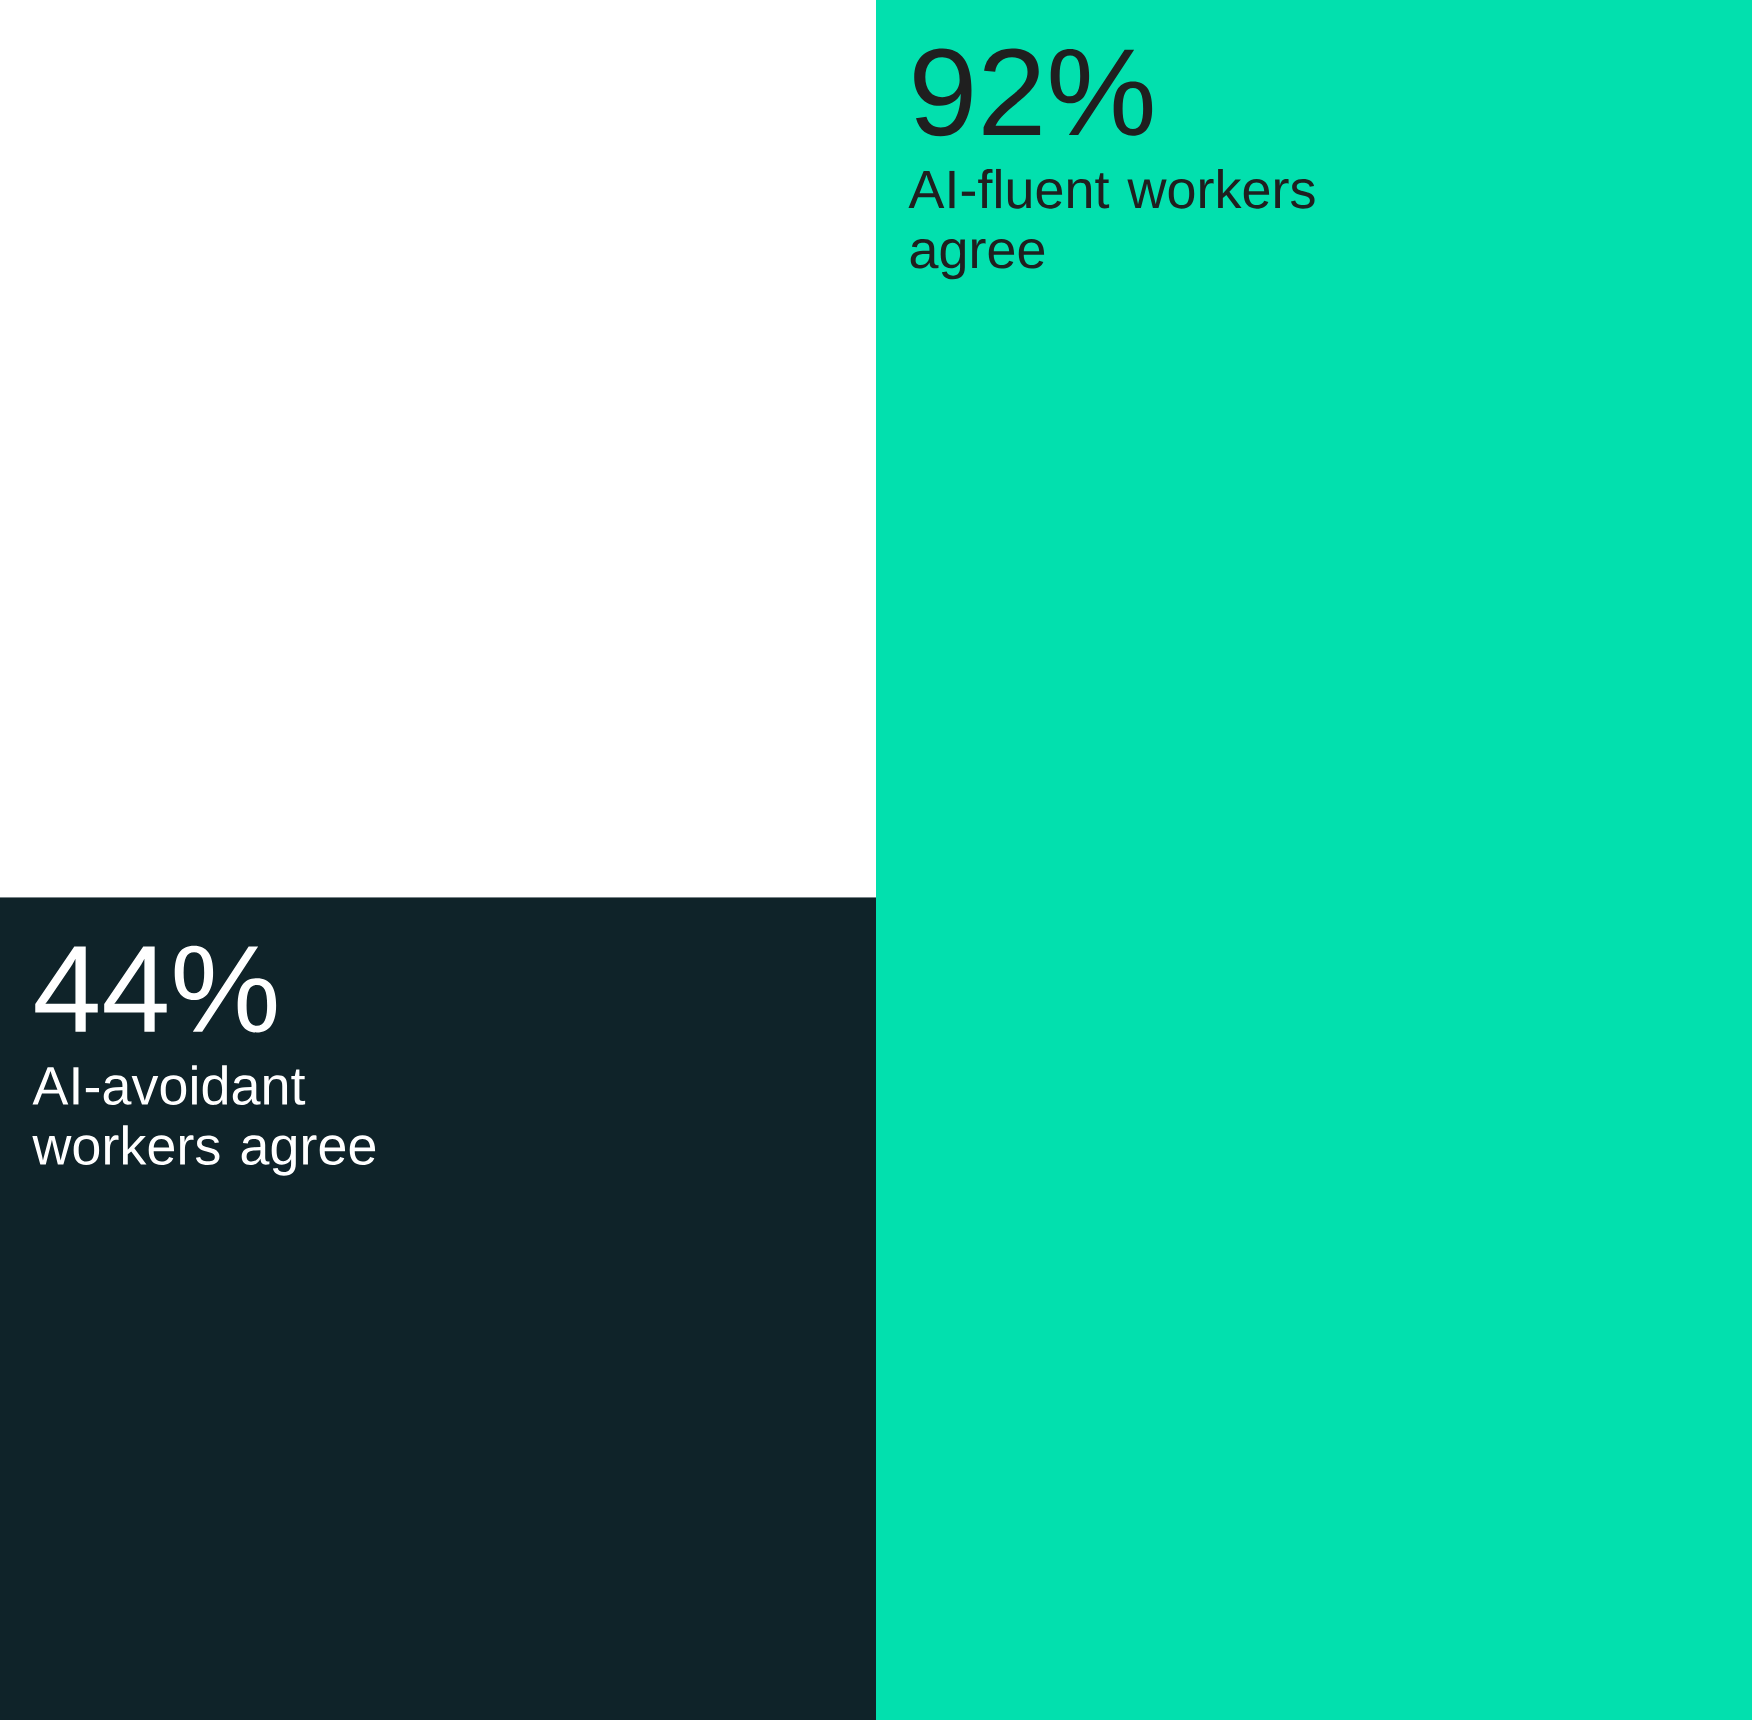  Describe the element at coordinates (156, 989) in the screenshot. I see `data-label: 44%` at that location.